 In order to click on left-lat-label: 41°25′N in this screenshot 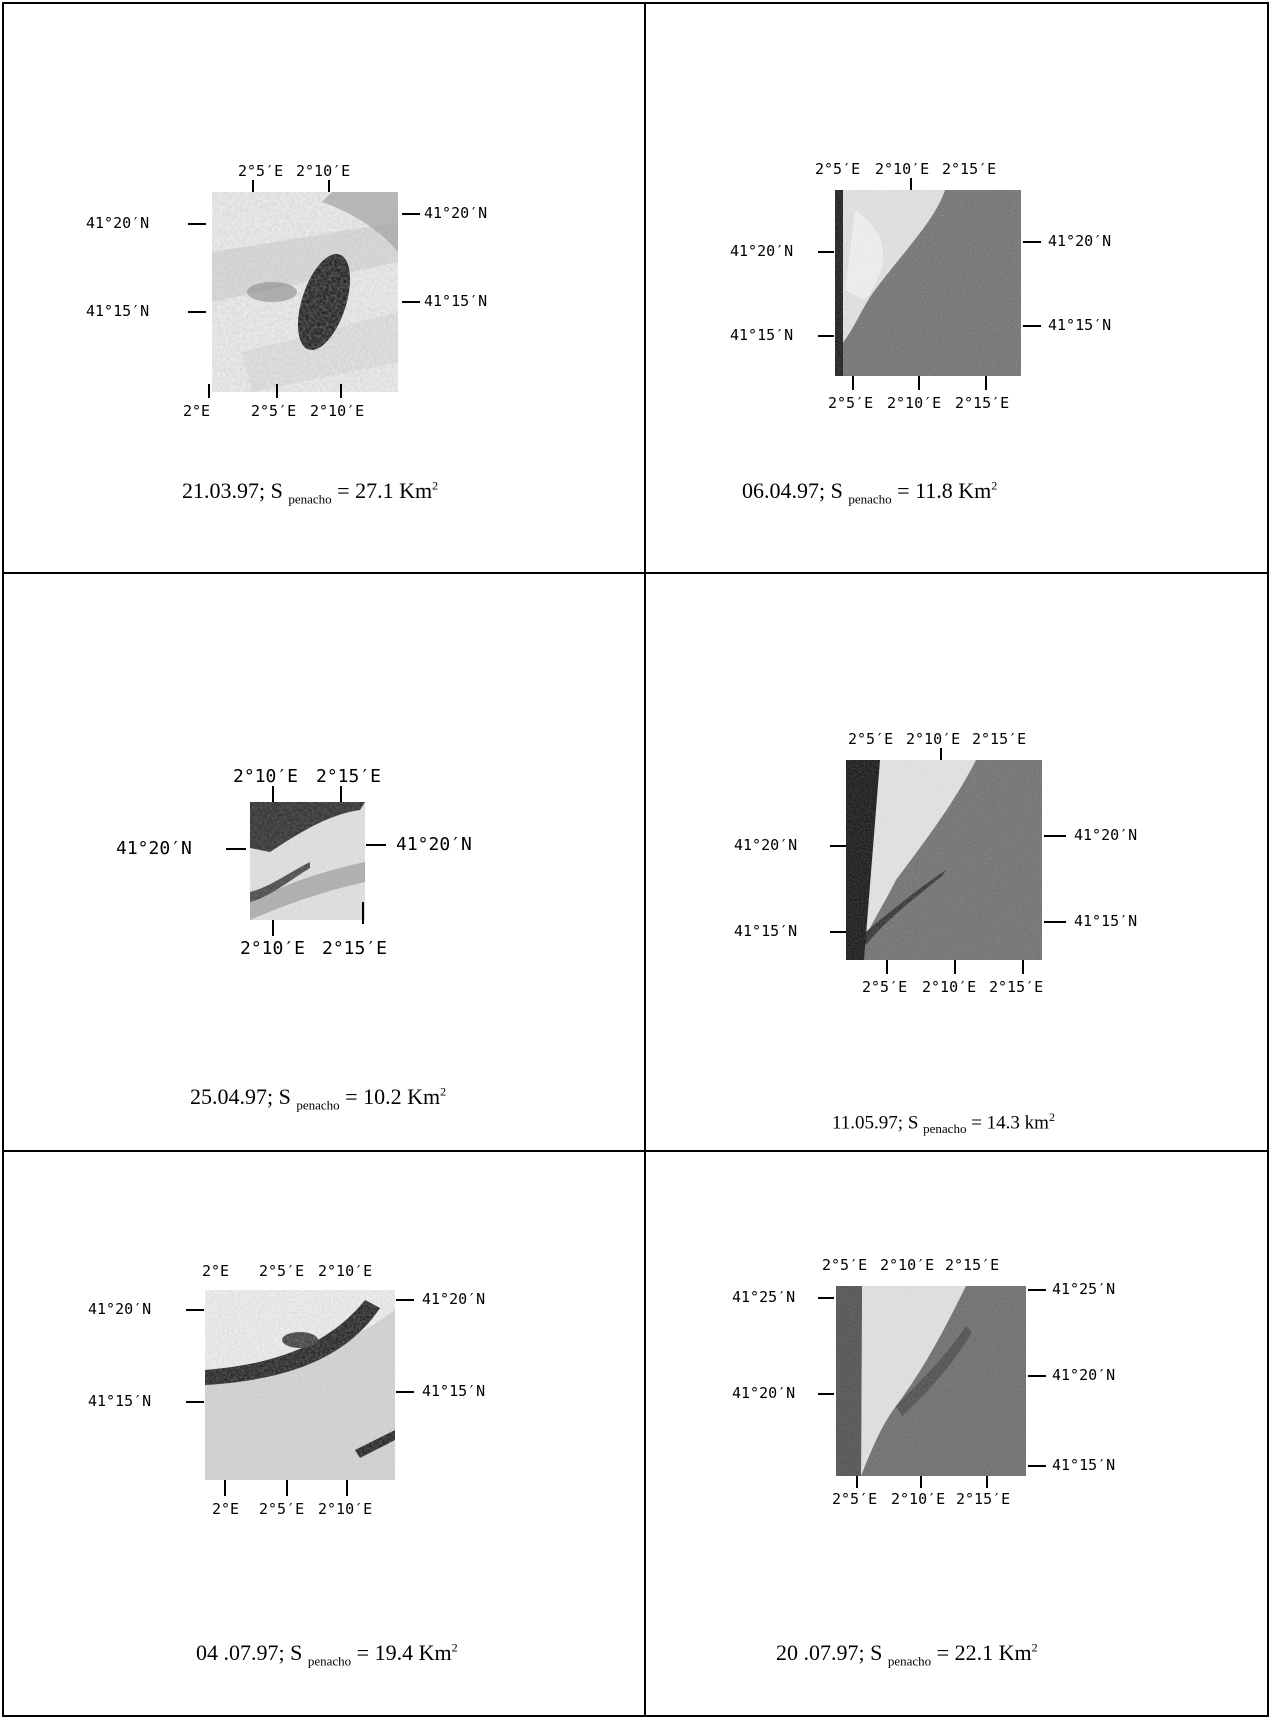, I will do `click(764, 1297)`.